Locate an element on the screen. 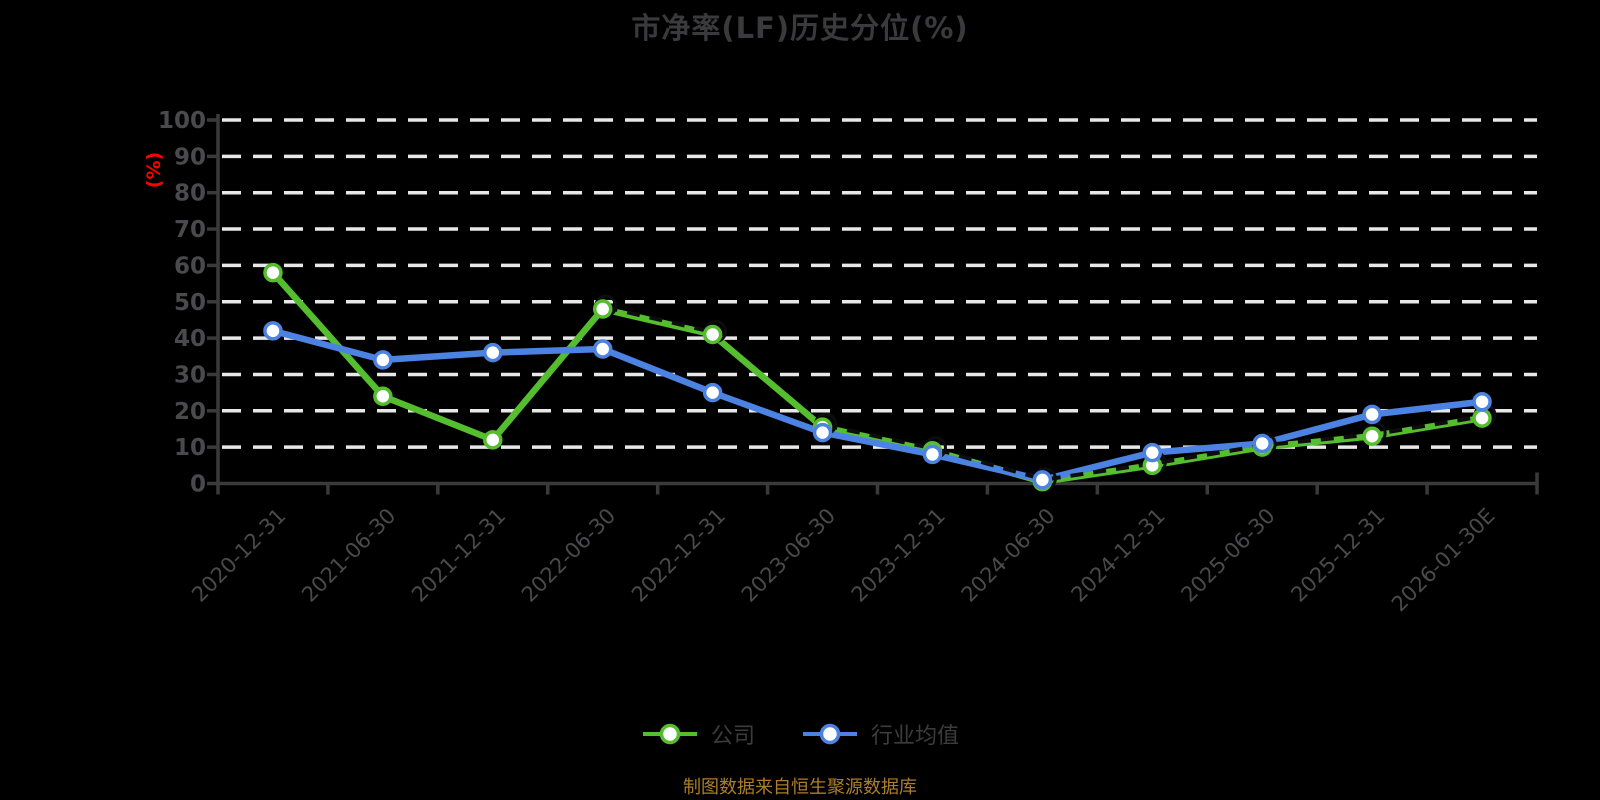 The width and height of the screenshot is (1600, 800). y-tick-label: 30 is located at coordinates (190, 375).